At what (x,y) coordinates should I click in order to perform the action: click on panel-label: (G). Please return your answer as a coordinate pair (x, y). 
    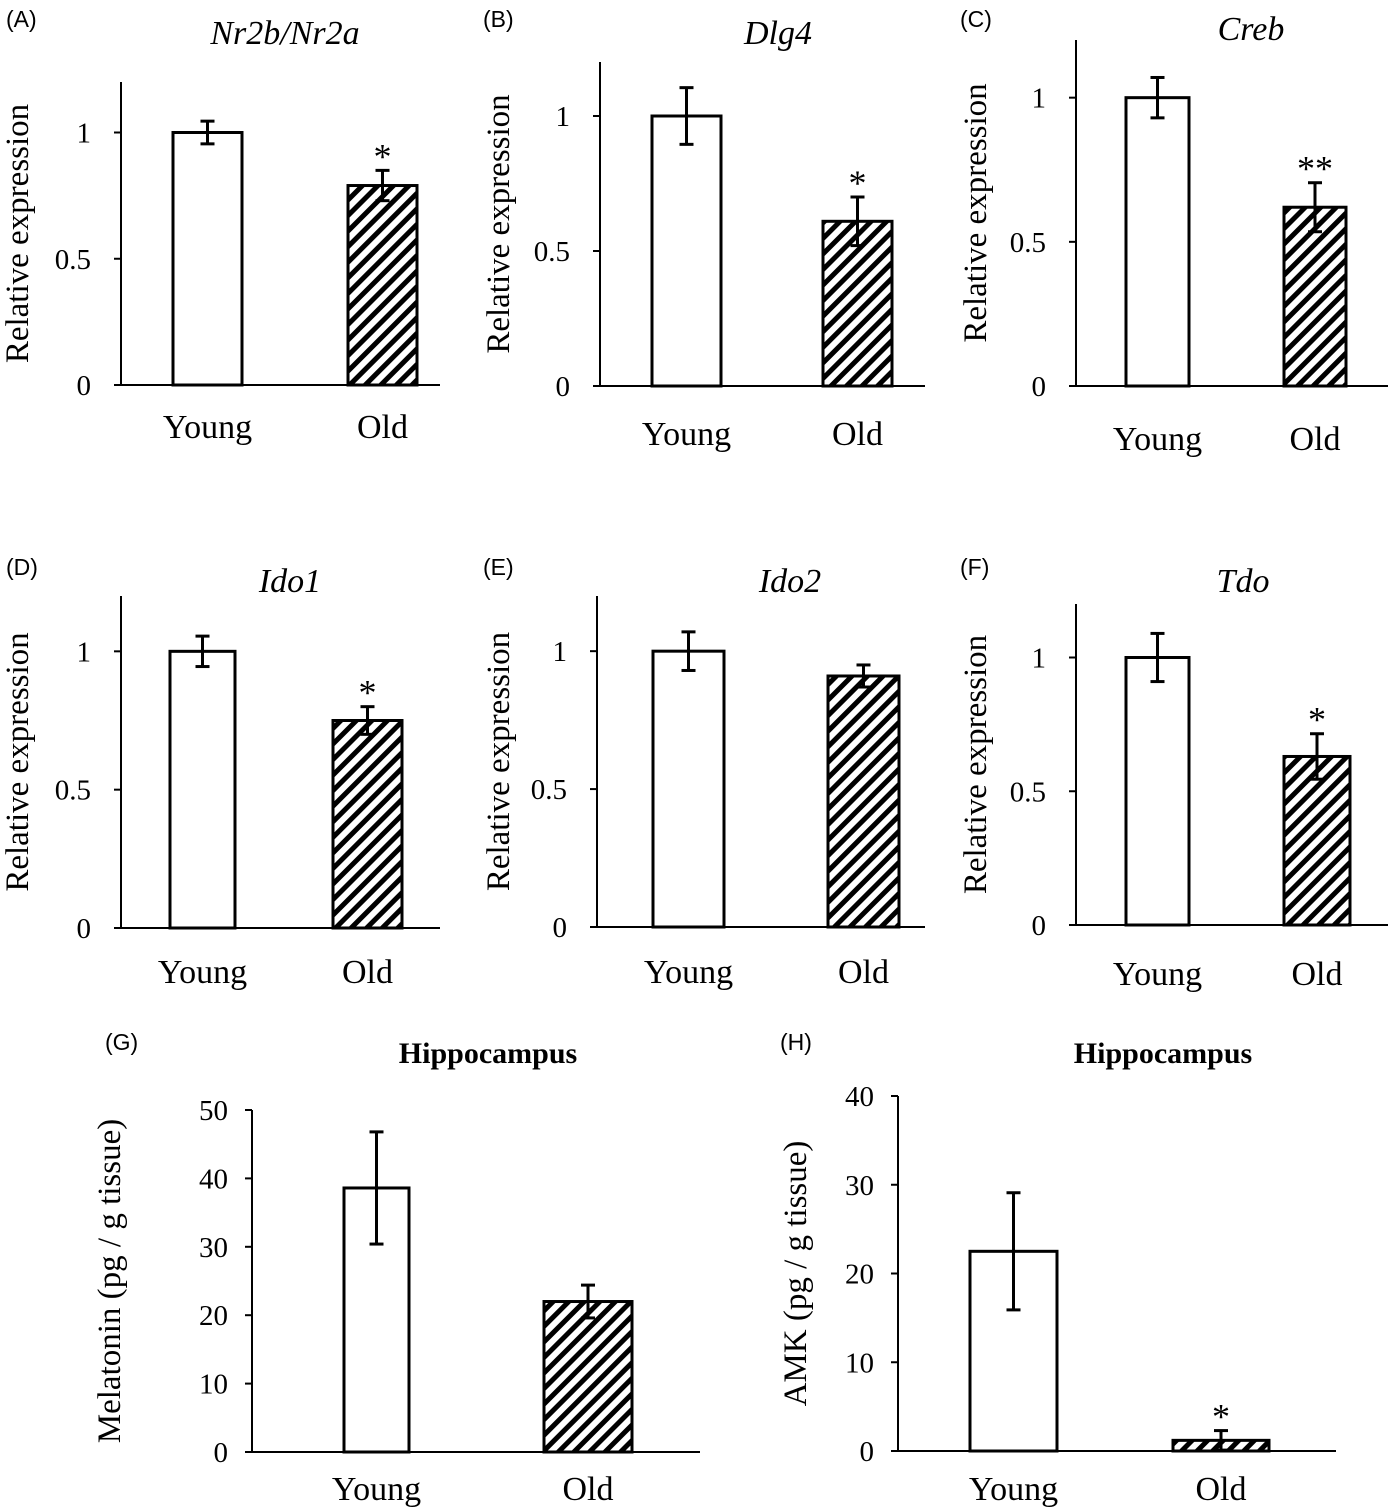
    Looking at the image, I should click on (121, 1042).